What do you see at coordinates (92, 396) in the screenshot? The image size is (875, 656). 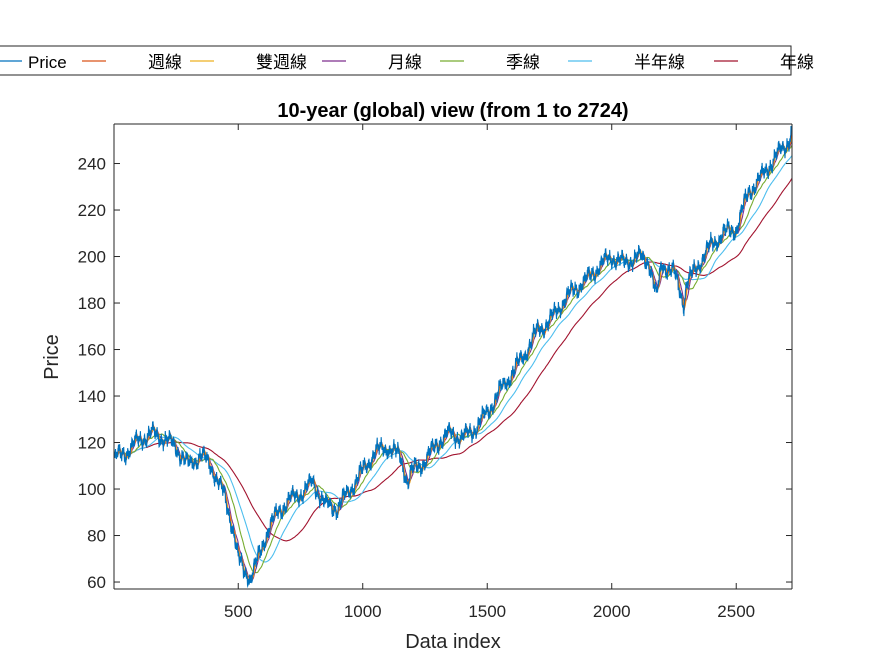 I see `y-tick-label: 140` at bounding box center [92, 396].